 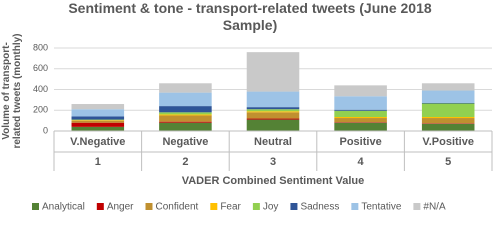 I want to click on legend-label: Confident, so click(x=177, y=207).